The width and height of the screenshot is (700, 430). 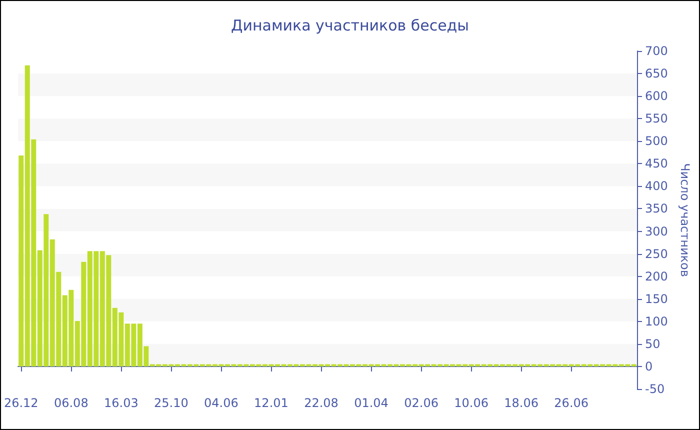 I want to click on x-tick-label: 04.06, so click(x=221, y=403).